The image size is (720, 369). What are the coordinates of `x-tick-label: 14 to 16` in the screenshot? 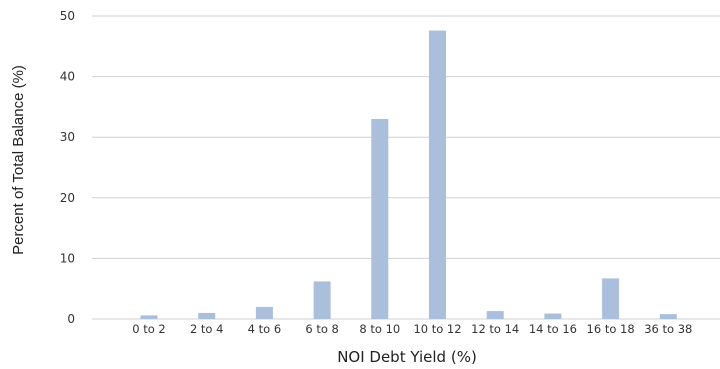 It's located at (553, 329).